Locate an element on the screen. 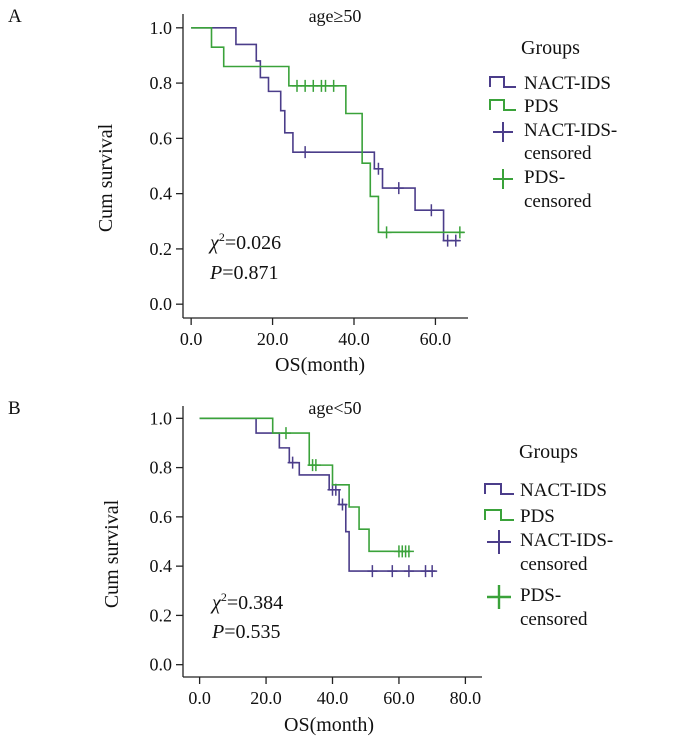 Image resolution: width=700 pixels, height=743 pixels. panel-a-p-value: P=0.871 is located at coordinates (244, 273).